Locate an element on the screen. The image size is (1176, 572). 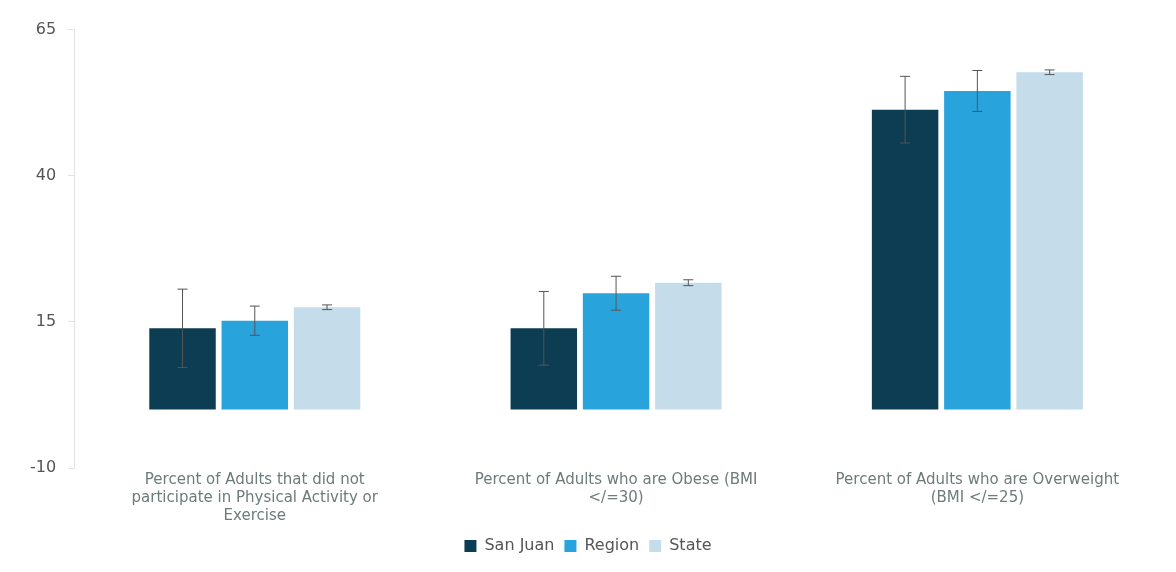
y-tick-label: 15 is located at coordinates (46, 321).